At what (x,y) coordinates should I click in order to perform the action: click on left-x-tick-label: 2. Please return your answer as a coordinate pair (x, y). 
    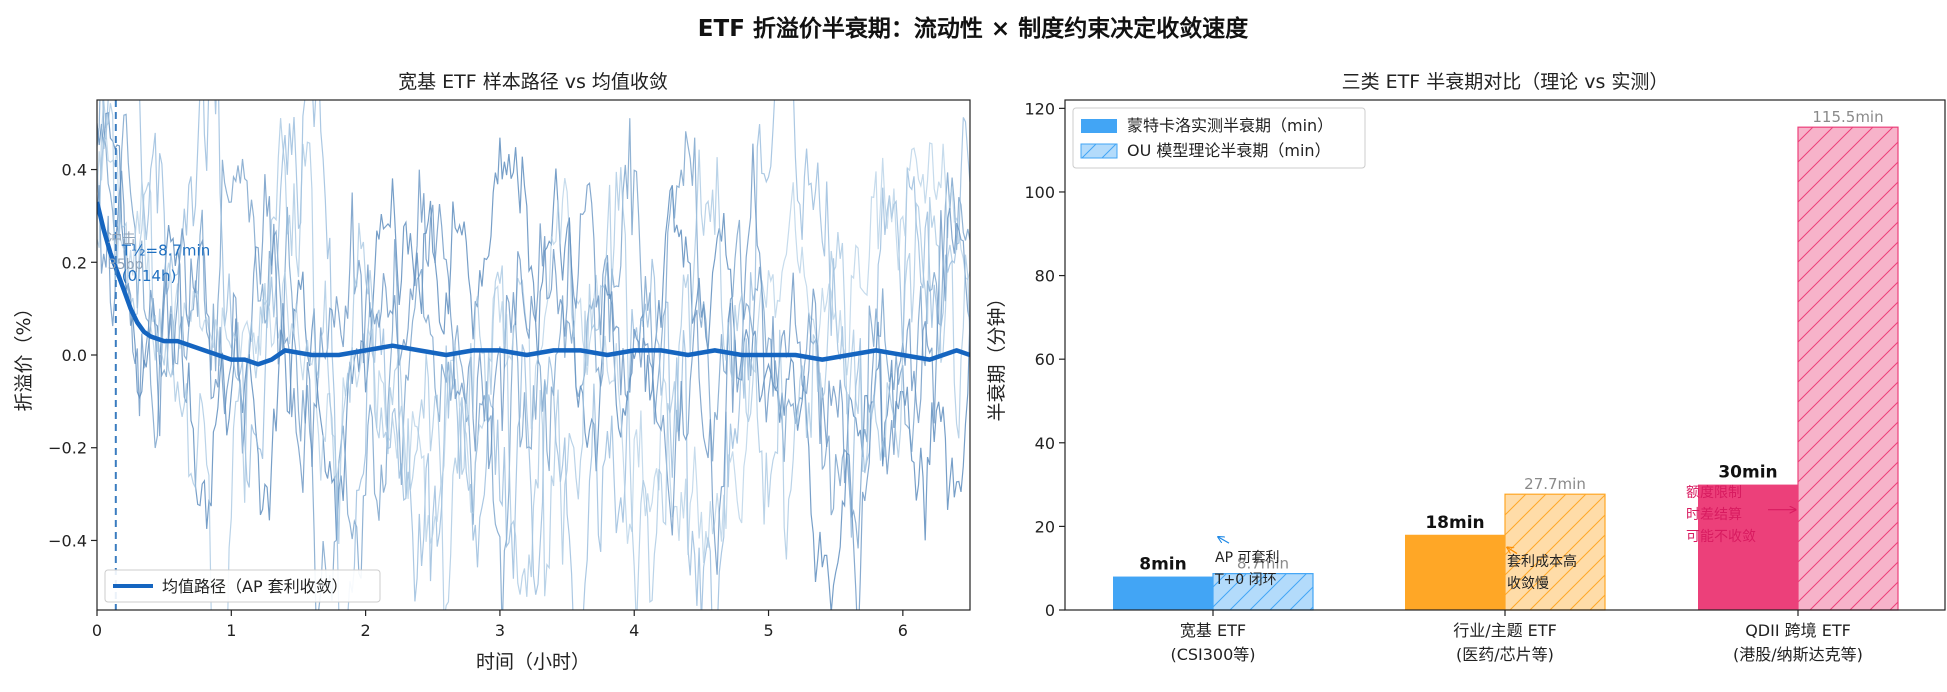
    Looking at the image, I should click on (366, 630).